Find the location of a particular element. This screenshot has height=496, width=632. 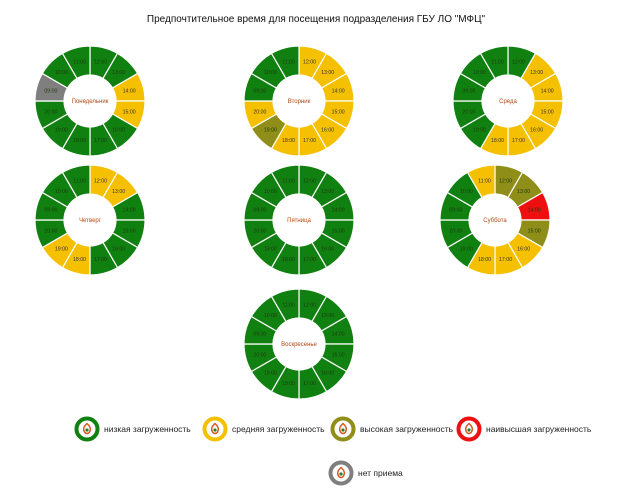

donut-day-title: Понедельник is located at coordinates (90, 102).